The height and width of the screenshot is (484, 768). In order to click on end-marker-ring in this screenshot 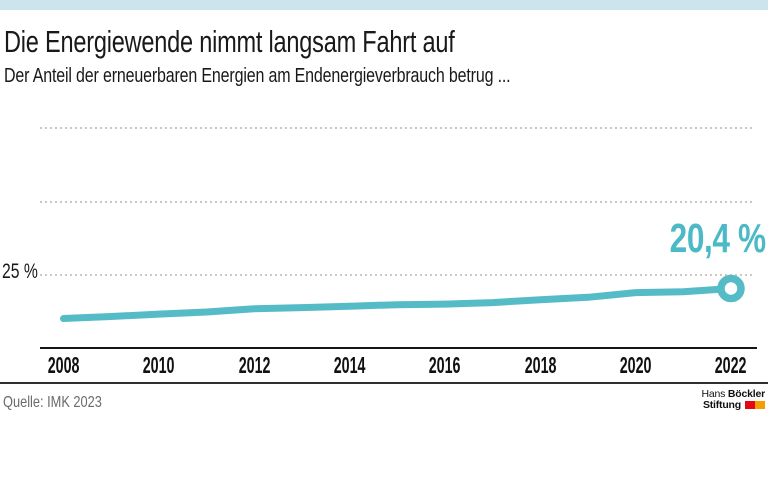, I will do `click(731, 288)`.